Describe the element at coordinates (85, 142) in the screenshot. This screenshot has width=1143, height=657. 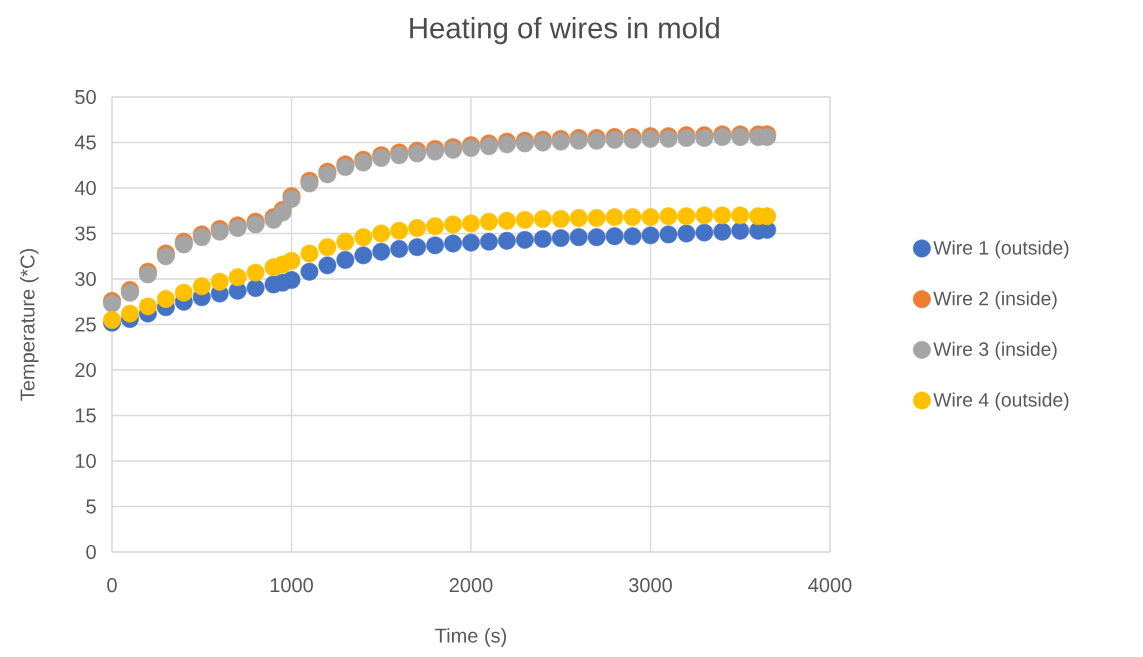
I see `y-tick-label: 45` at that location.